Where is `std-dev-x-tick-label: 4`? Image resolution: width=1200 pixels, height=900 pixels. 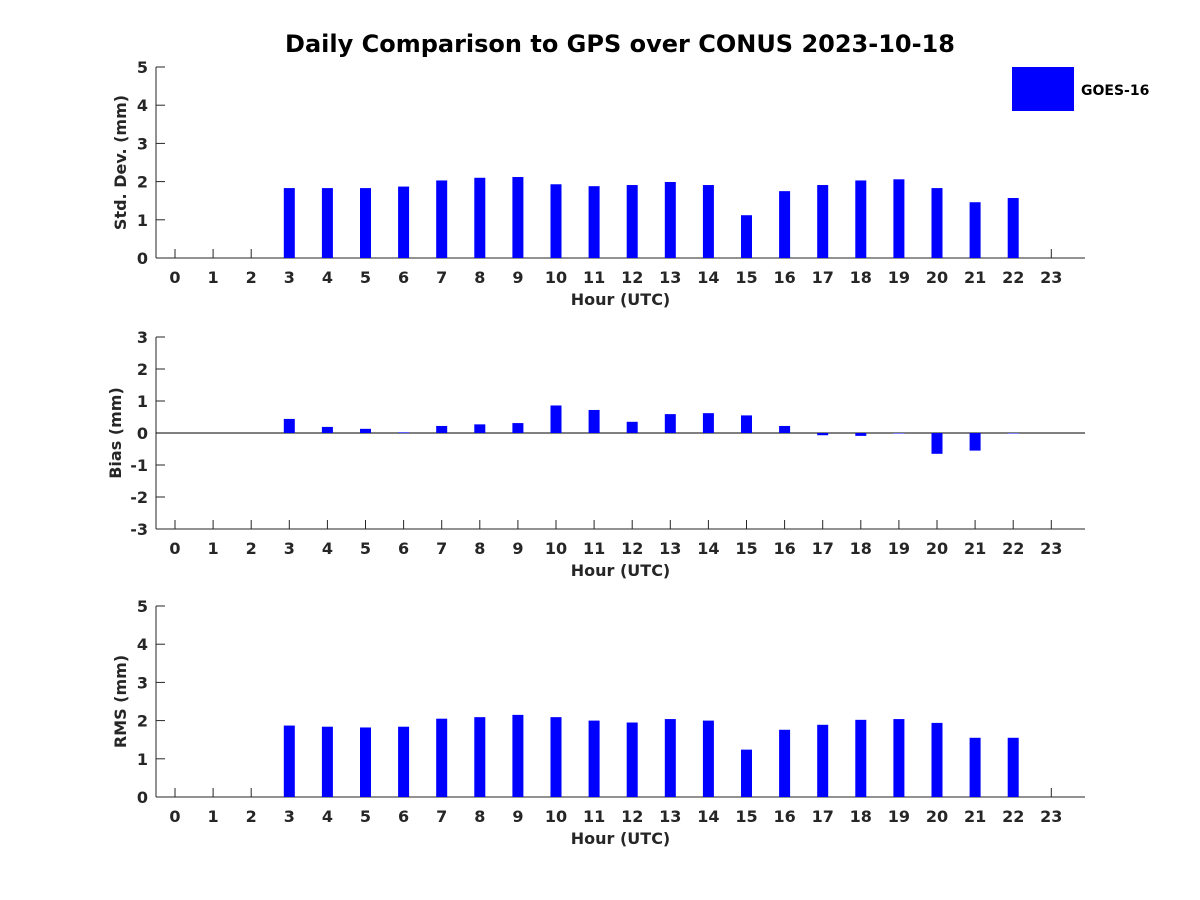
std-dev-x-tick-label: 4 is located at coordinates (327, 277).